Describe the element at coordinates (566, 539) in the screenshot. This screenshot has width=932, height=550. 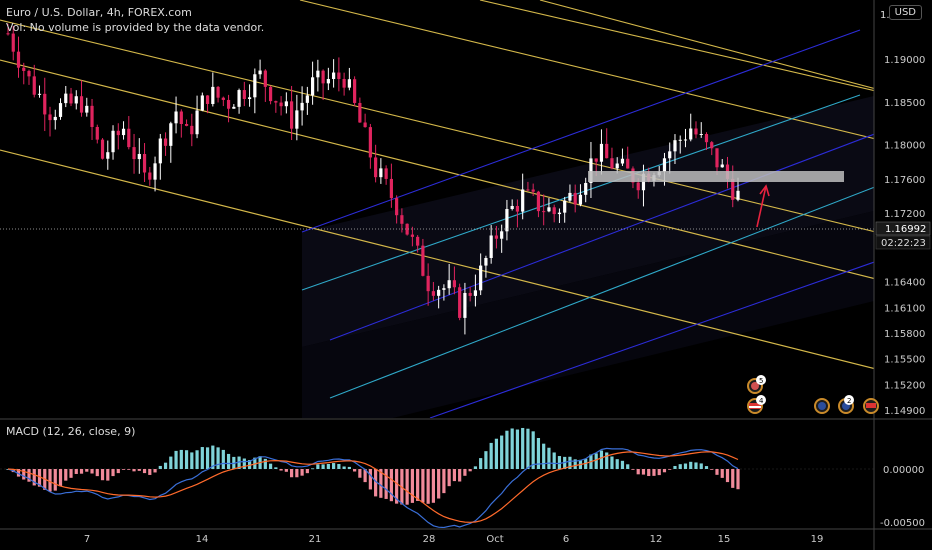
I see `time-tick: 6` at that location.